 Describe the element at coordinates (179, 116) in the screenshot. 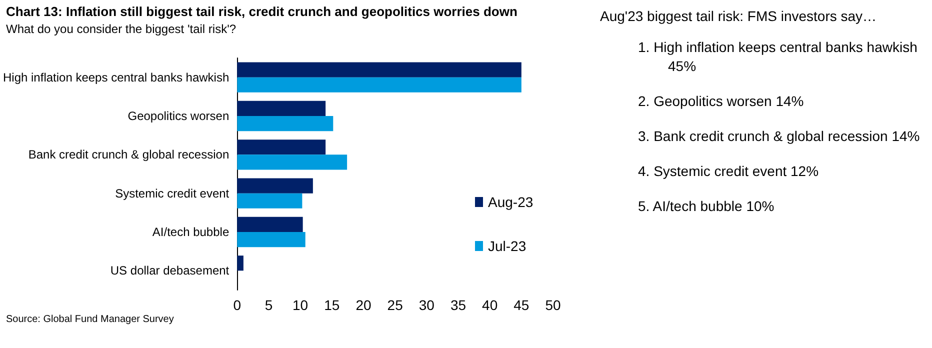

I see `y-tick-label: Geopolitics worsen` at that location.